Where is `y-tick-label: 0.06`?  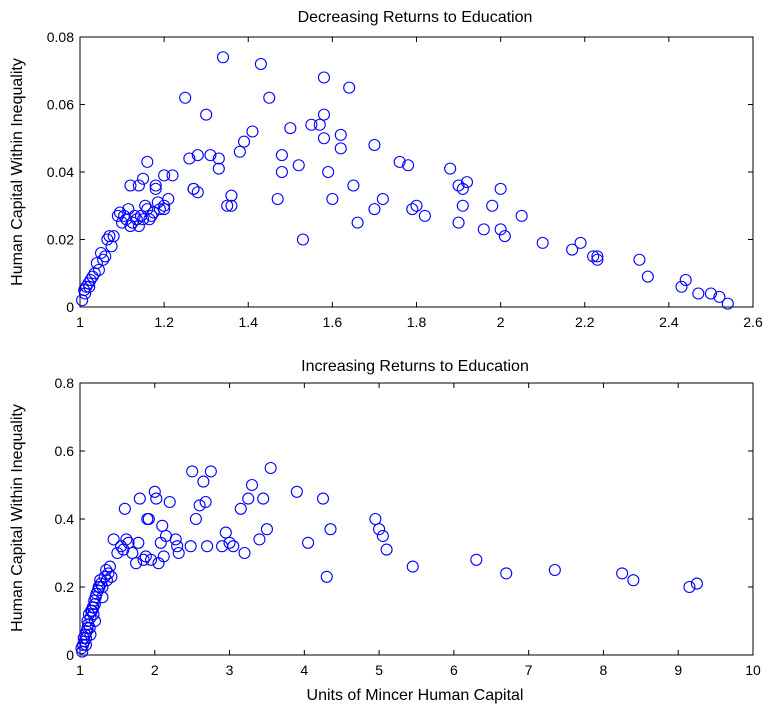
y-tick-label: 0.06 is located at coordinates (60, 105).